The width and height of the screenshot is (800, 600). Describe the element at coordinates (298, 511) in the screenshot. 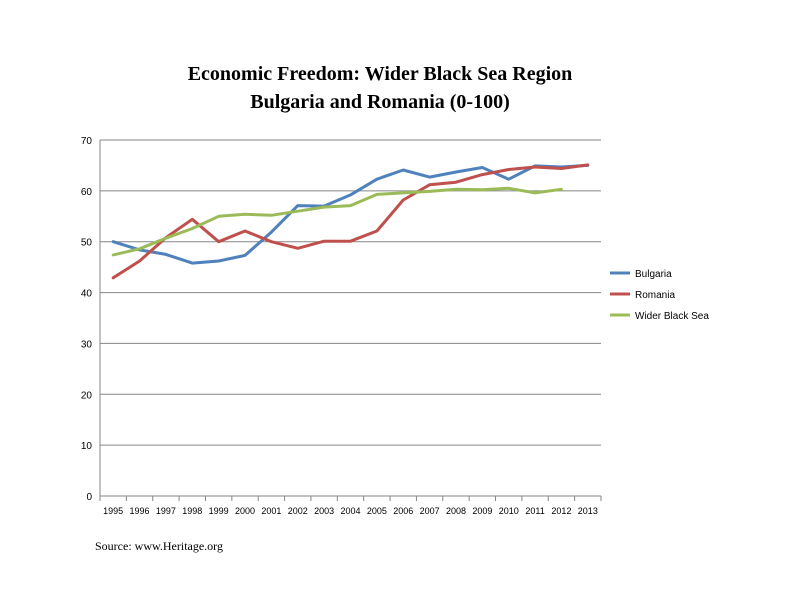

I see `x-tick-label-2002: 2002` at that location.